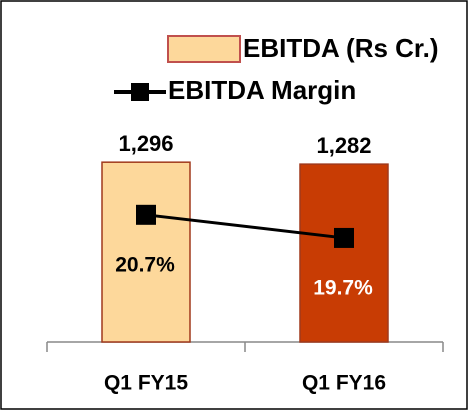 The image size is (468, 410). Describe the element at coordinates (145, 264) in the screenshot. I see `line-value-label: 20.7%` at that location.